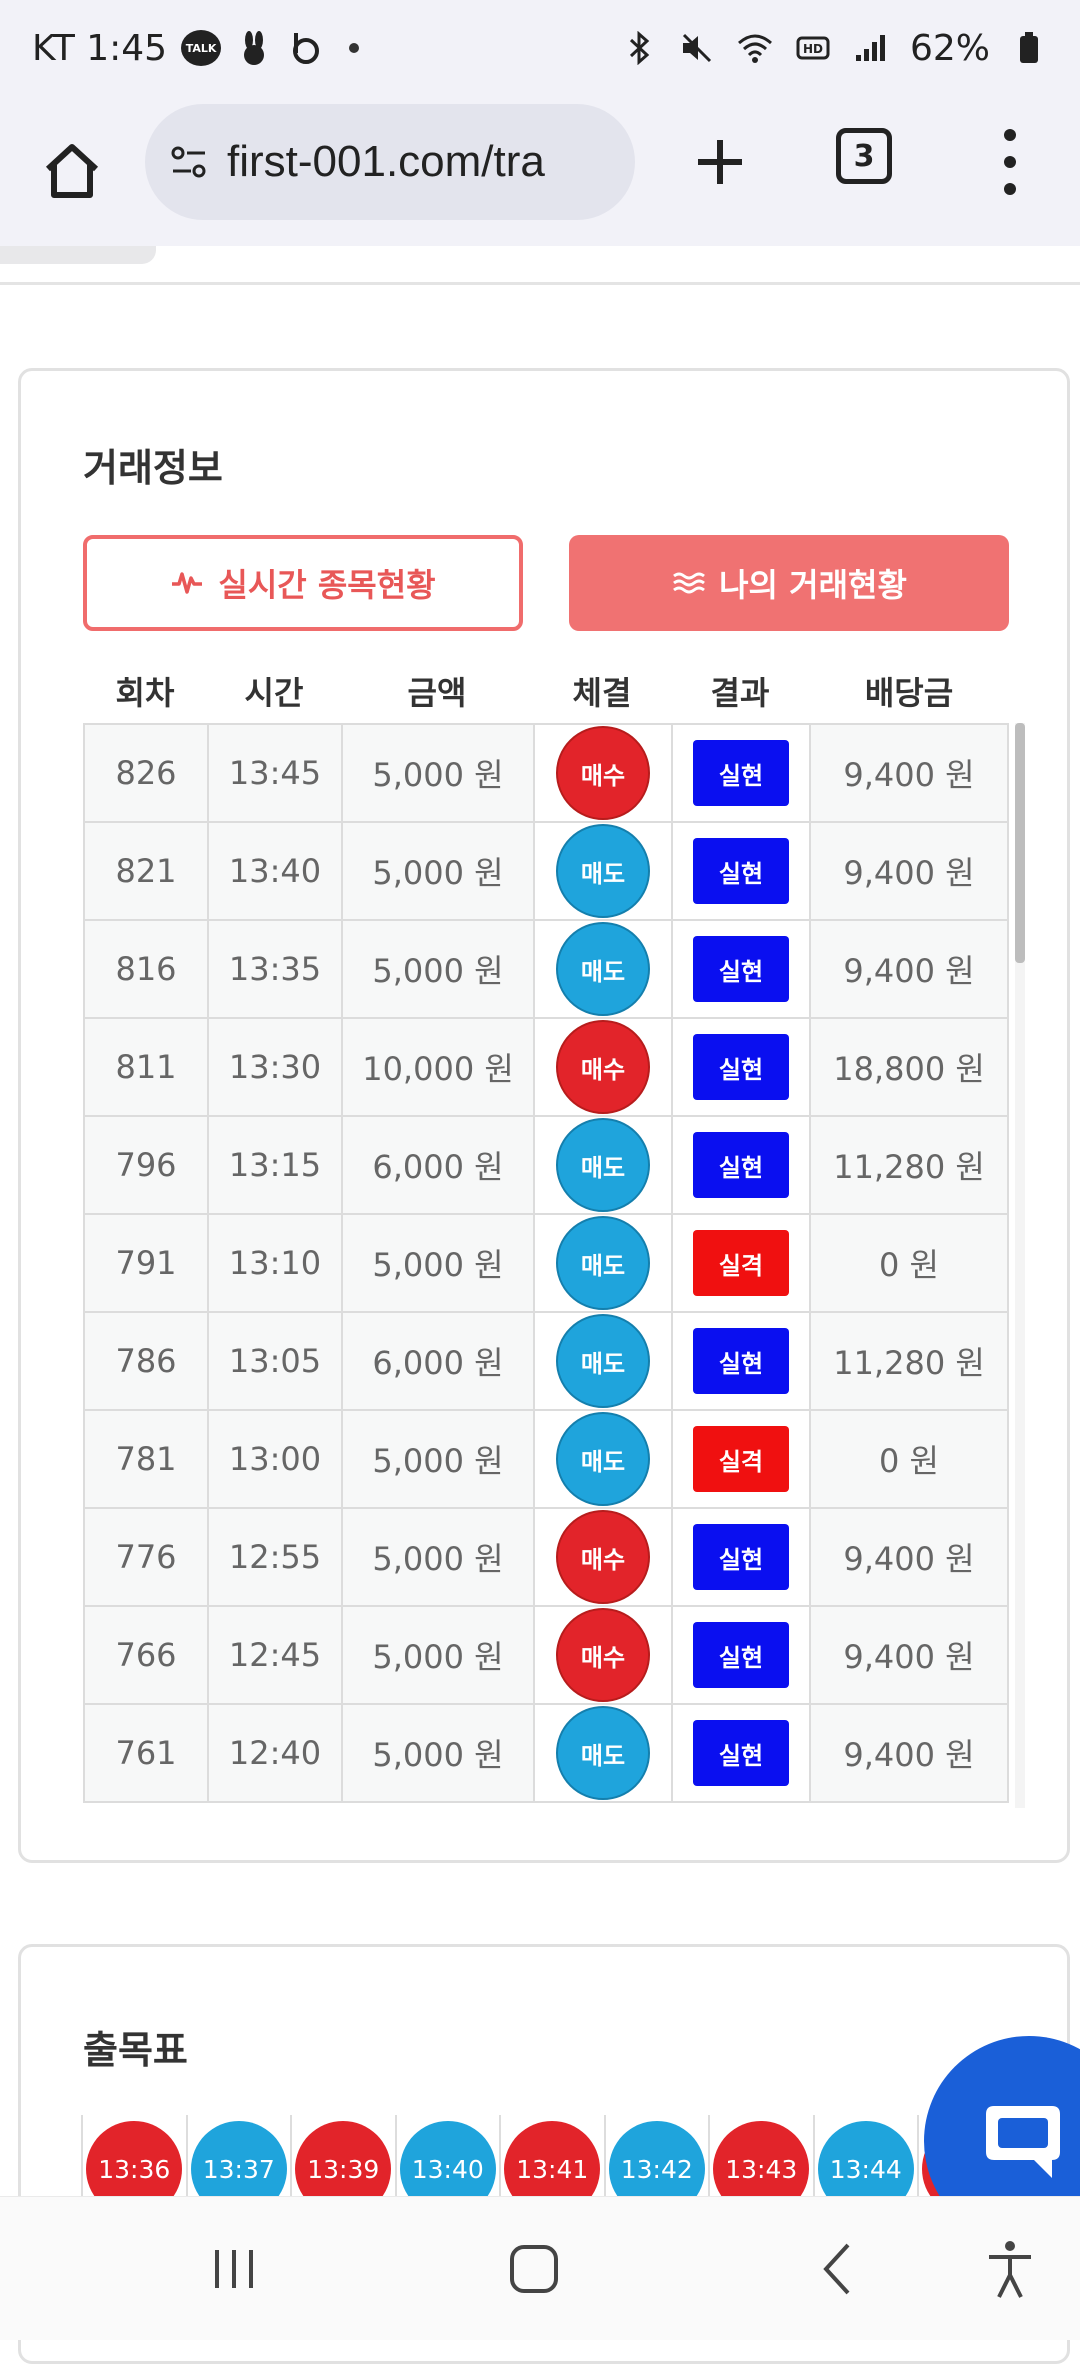 The width and height of the screenshot is (1080, 2364). What do you see at coordinates (274, 1557) in the screenshot?
I see `time-cell: 12:55` at bounding box center [274, 1557].